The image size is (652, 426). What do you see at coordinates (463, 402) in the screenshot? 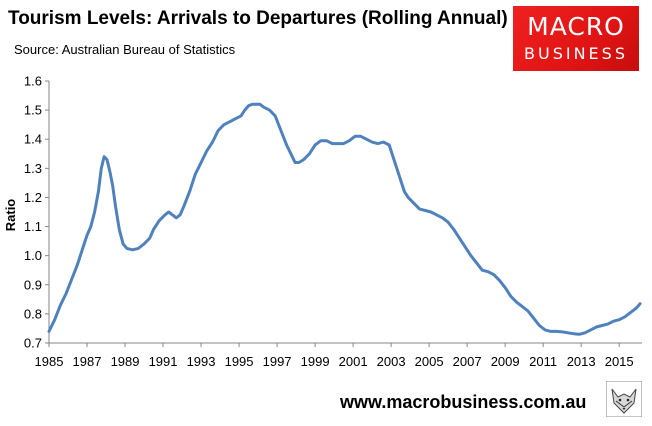
I see `footer-url: www.macrobusiness.com.au` at bounding box center [463, 402].